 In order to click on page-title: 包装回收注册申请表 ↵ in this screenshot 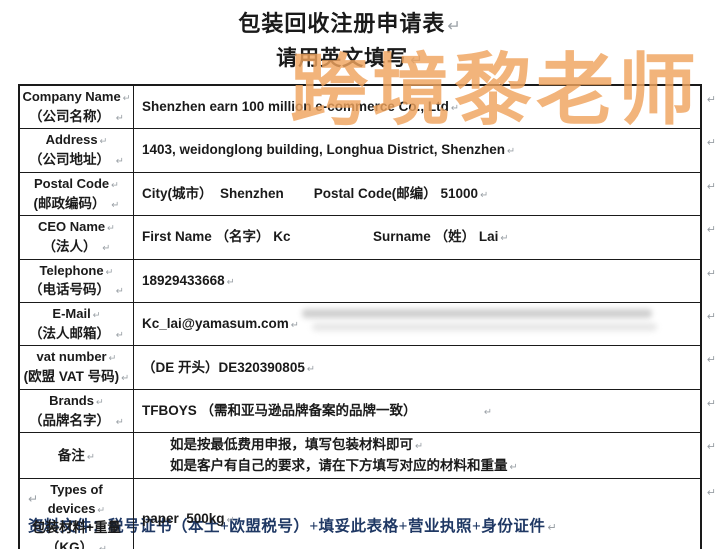, I will do `click(350, 22)`.